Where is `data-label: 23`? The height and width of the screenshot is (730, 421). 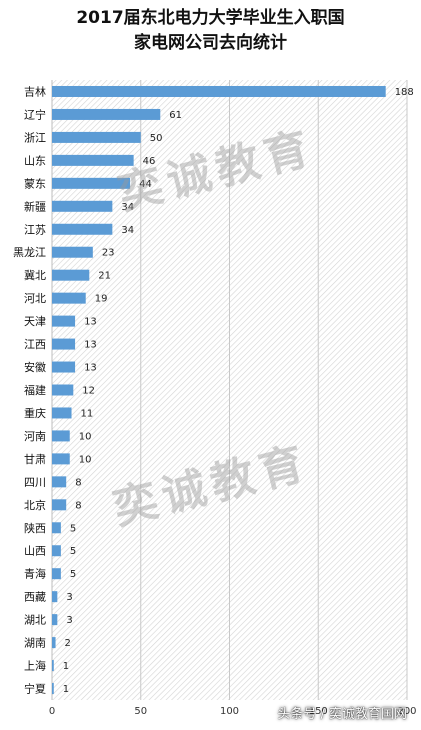
data-label: 23 is located at coordinates (108, 253).